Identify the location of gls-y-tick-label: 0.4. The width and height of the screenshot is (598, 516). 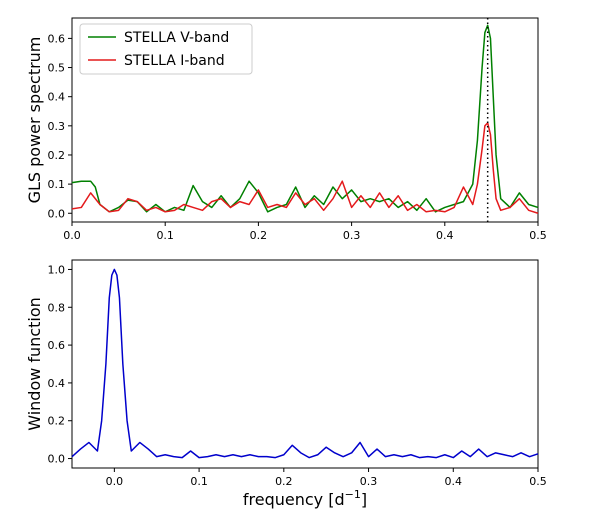
(57, 97).